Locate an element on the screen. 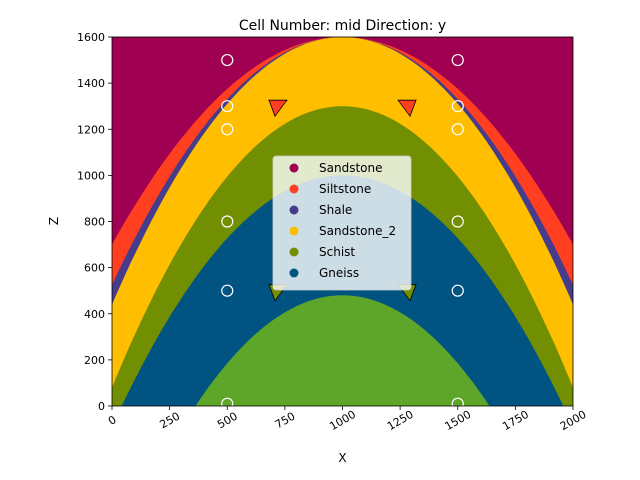 The width and height of the screenshot is (640, 480). y-tick-label: 1400 is located at coordinates (91, 83).